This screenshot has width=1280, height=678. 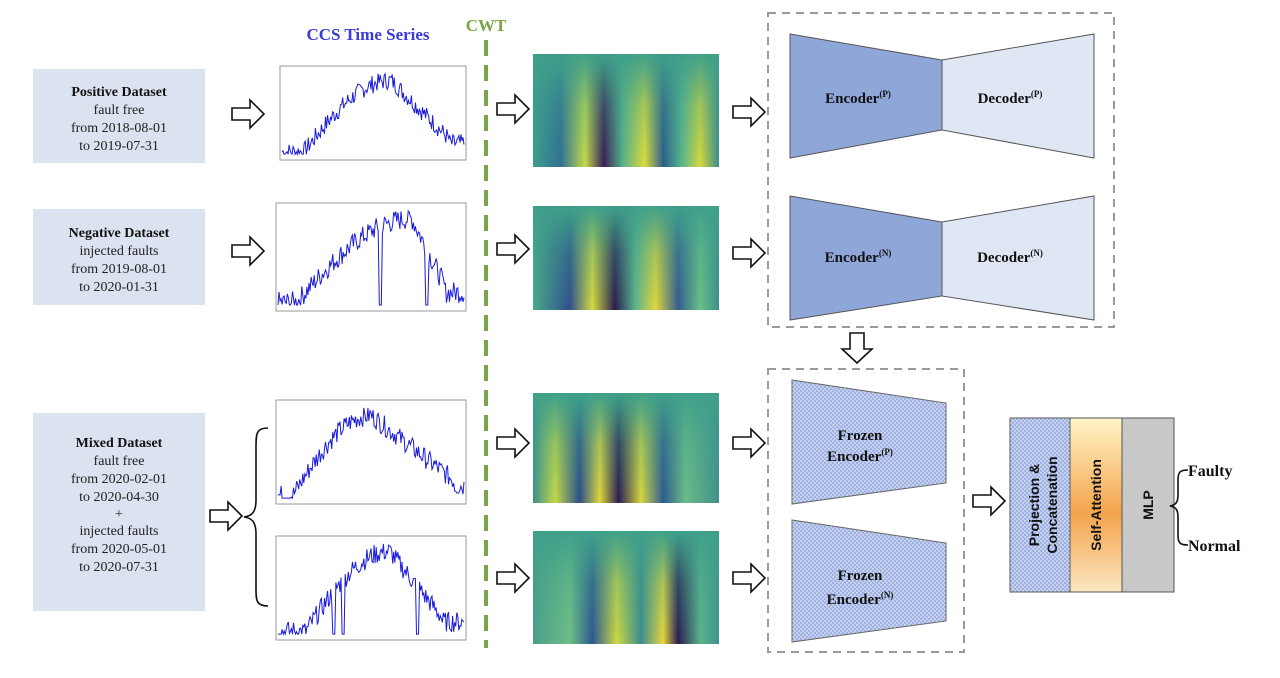 I want to click on ccs-plot-negative, so click(x=371, y=257).